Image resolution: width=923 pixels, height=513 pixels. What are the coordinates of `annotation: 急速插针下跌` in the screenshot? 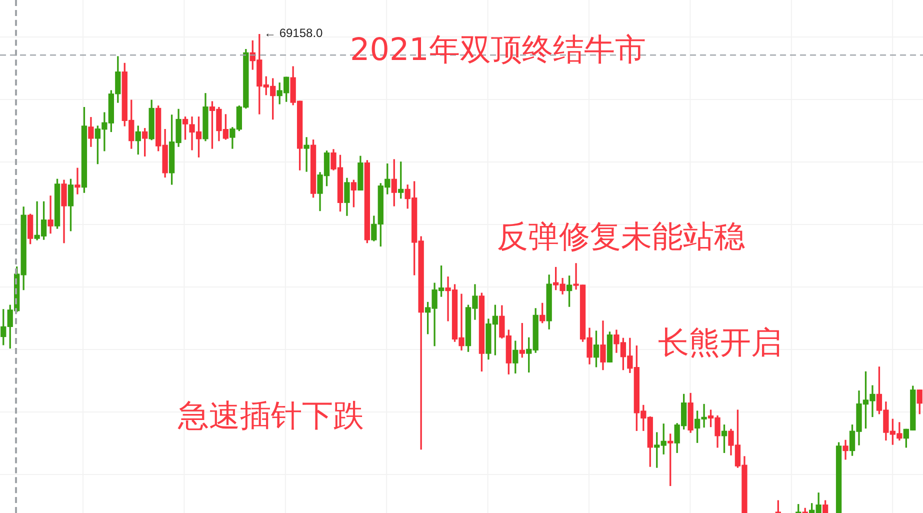 It's located at (271, 416).